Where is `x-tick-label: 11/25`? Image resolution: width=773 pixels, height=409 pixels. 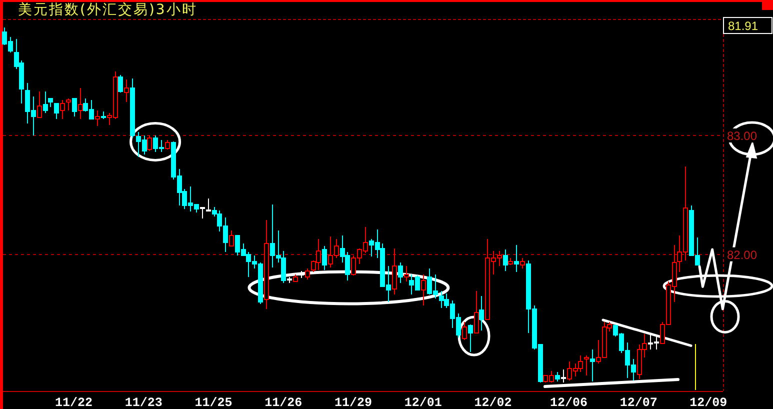
x-tick-label: 11/25 is located at coordinates (213, 402).